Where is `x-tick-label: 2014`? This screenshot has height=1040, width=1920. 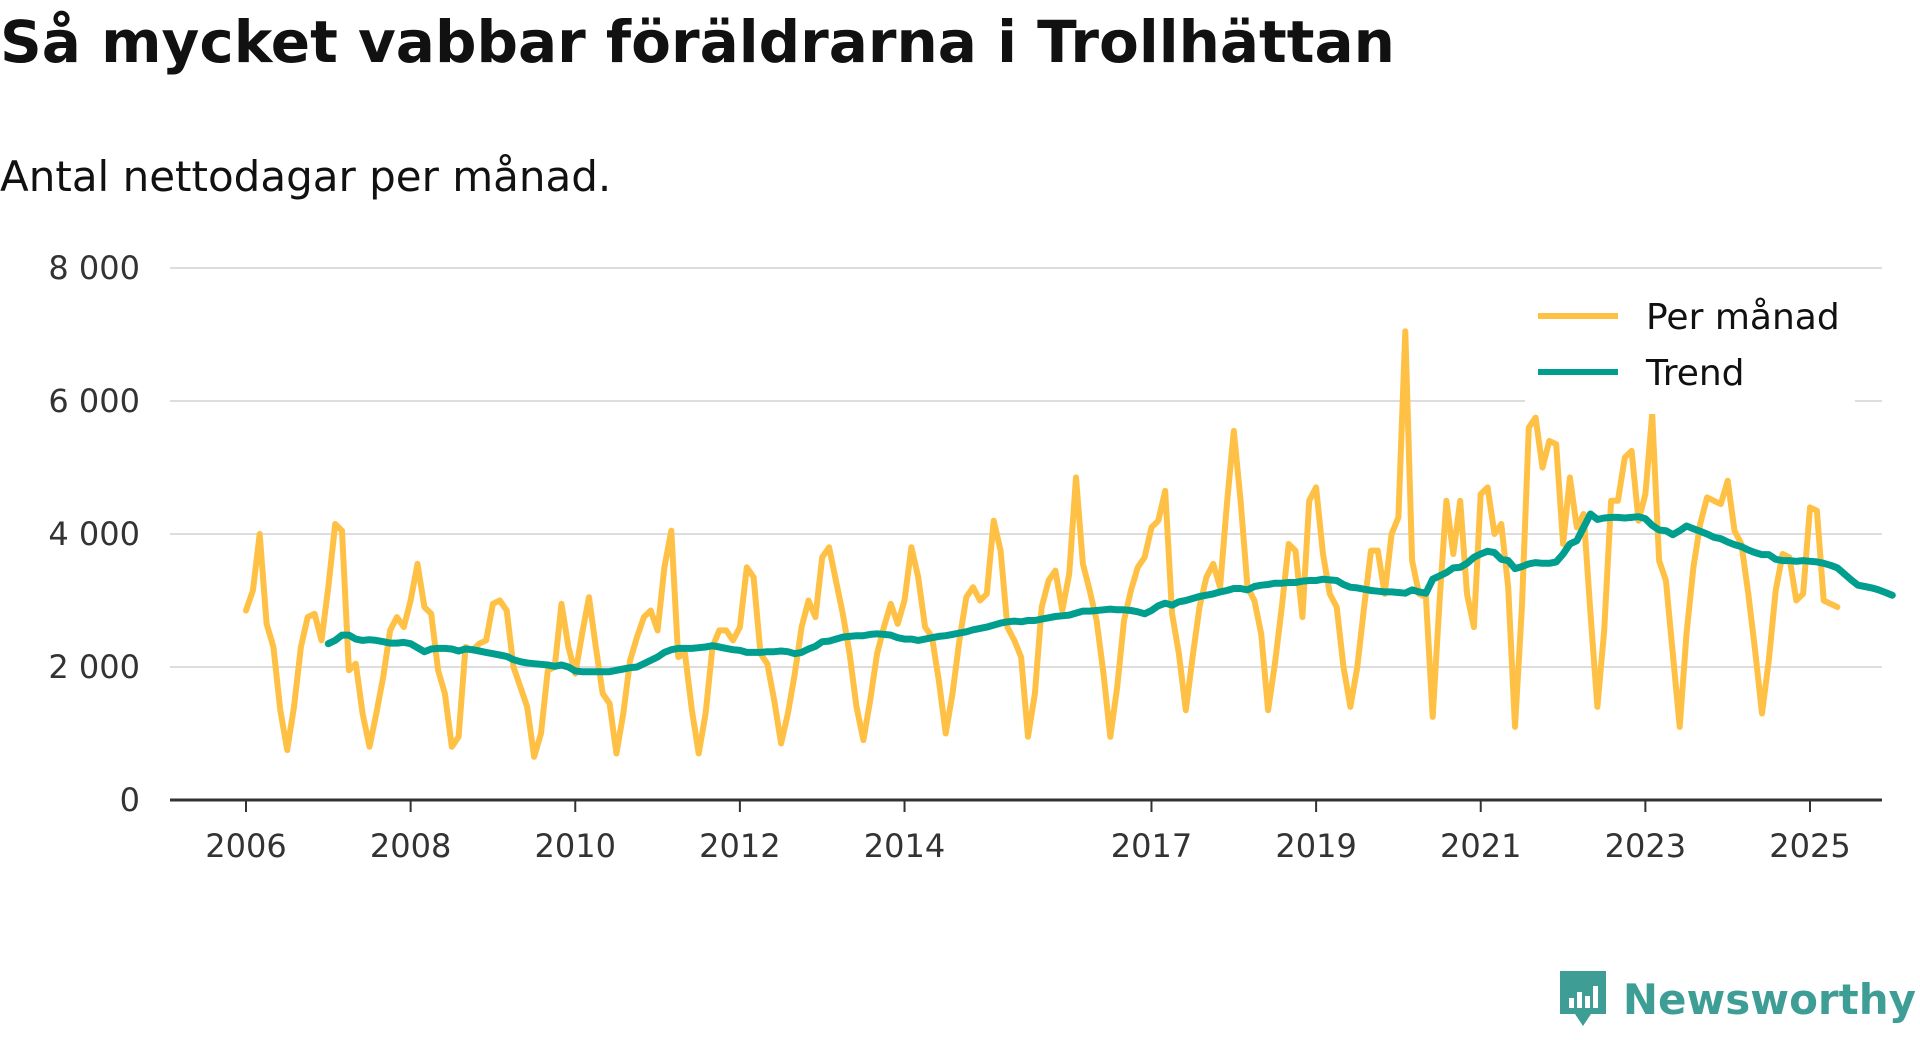
x-tick-label: 2014 is located at coordinates (904, 846).